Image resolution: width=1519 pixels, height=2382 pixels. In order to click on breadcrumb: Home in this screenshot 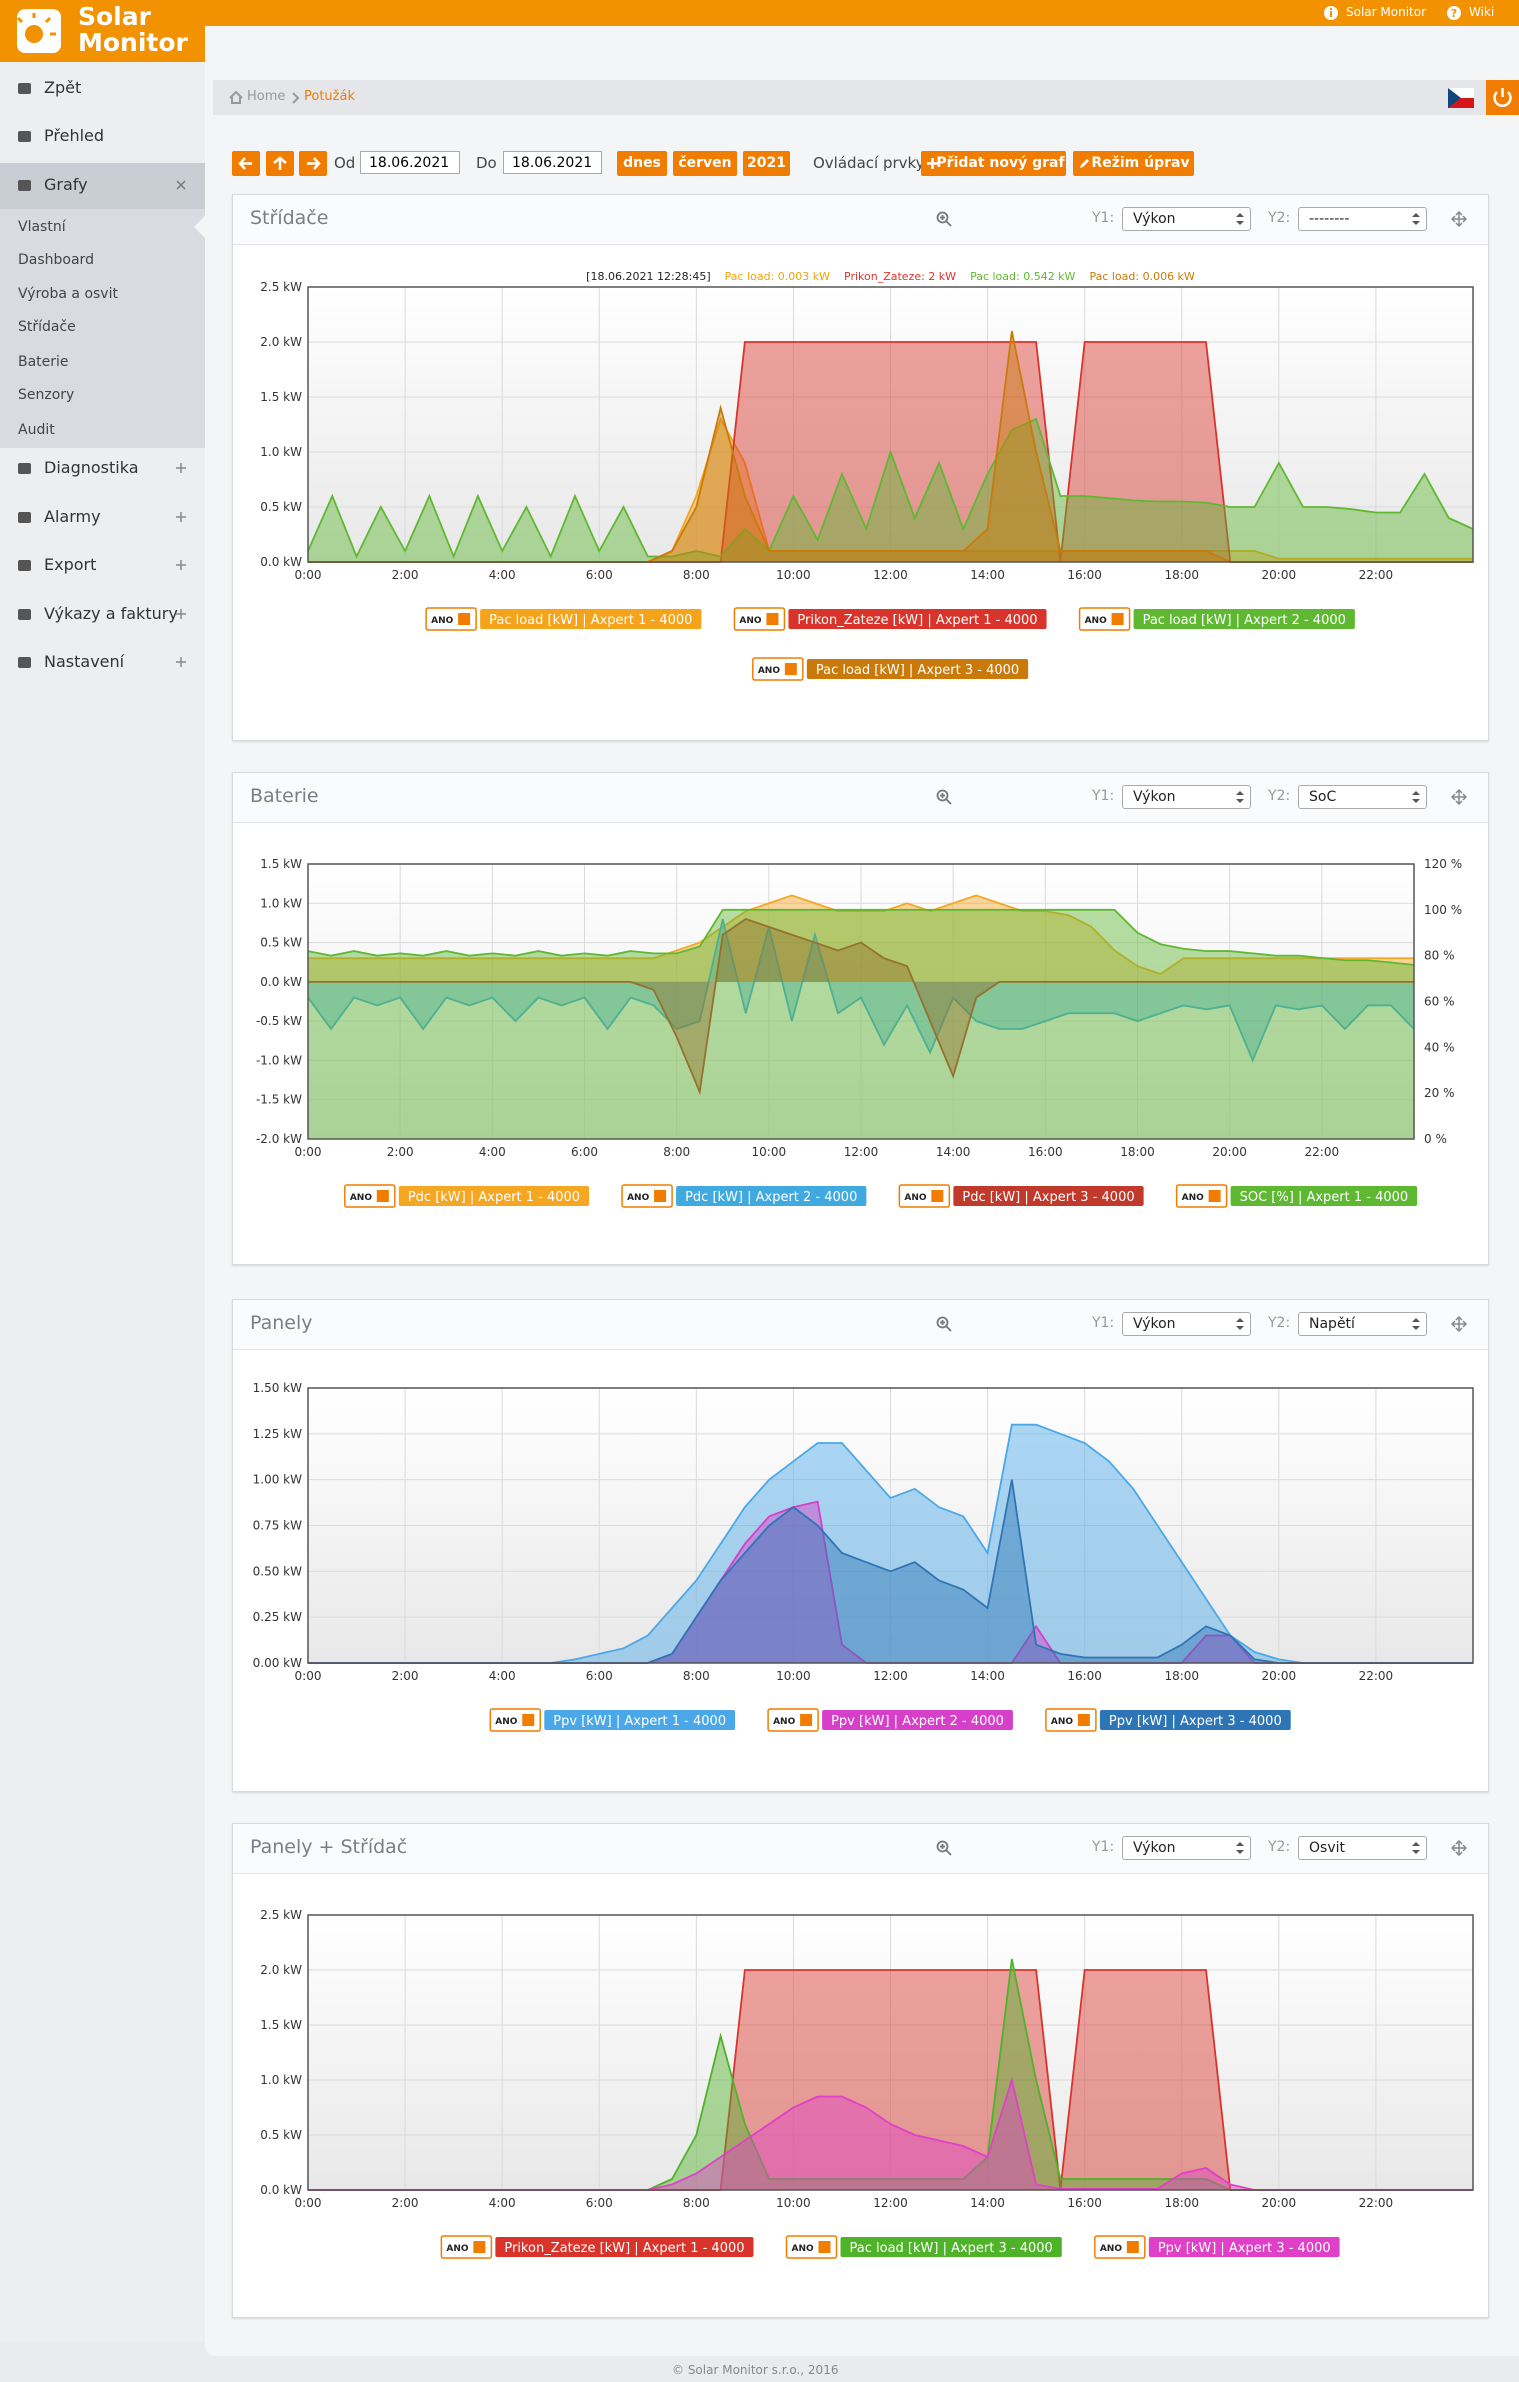, I will do `click(266, 96)`.